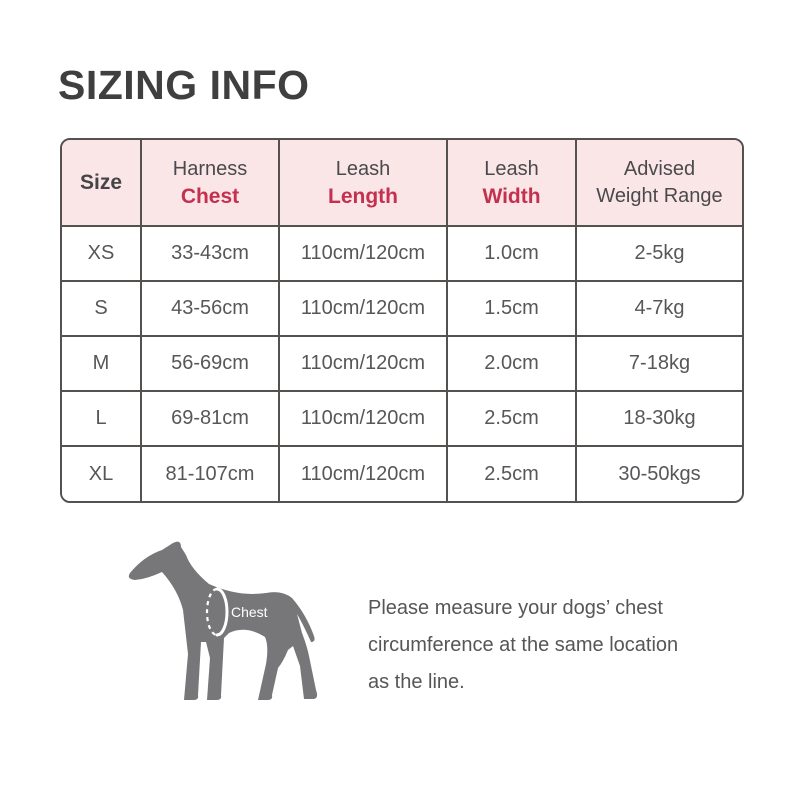 The image size is (800, 800). I want to click on header-weight-range: Advised Weight Range, so click(658, 183).